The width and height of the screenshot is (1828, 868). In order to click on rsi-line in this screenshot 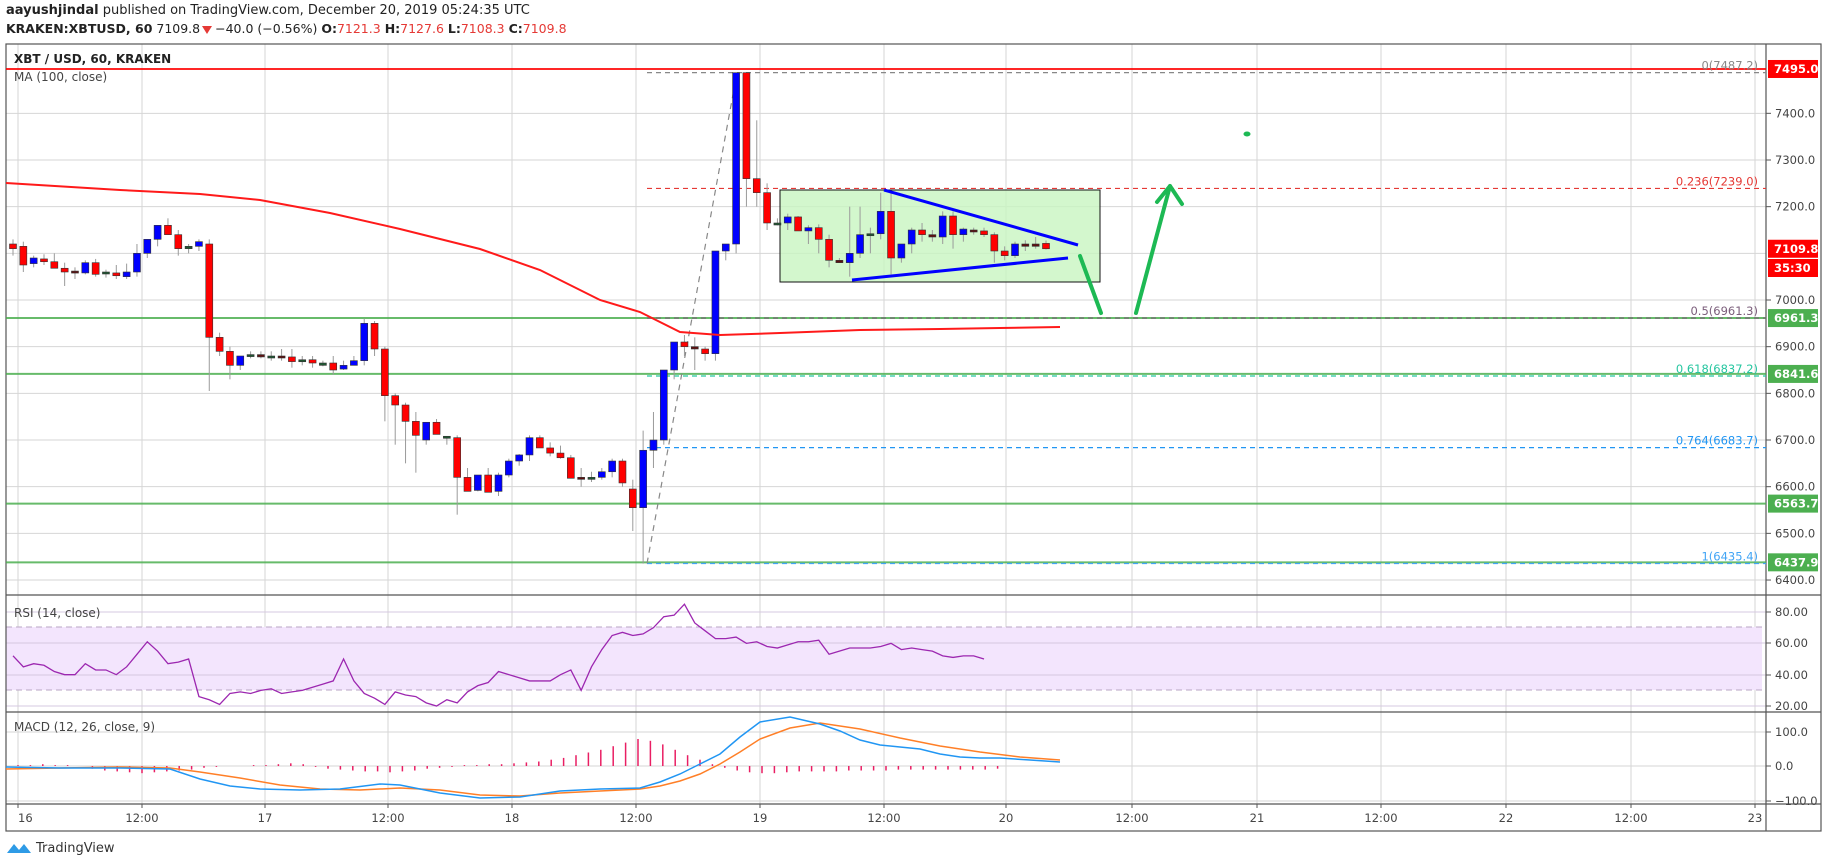, I will do `click(498, 655)`.